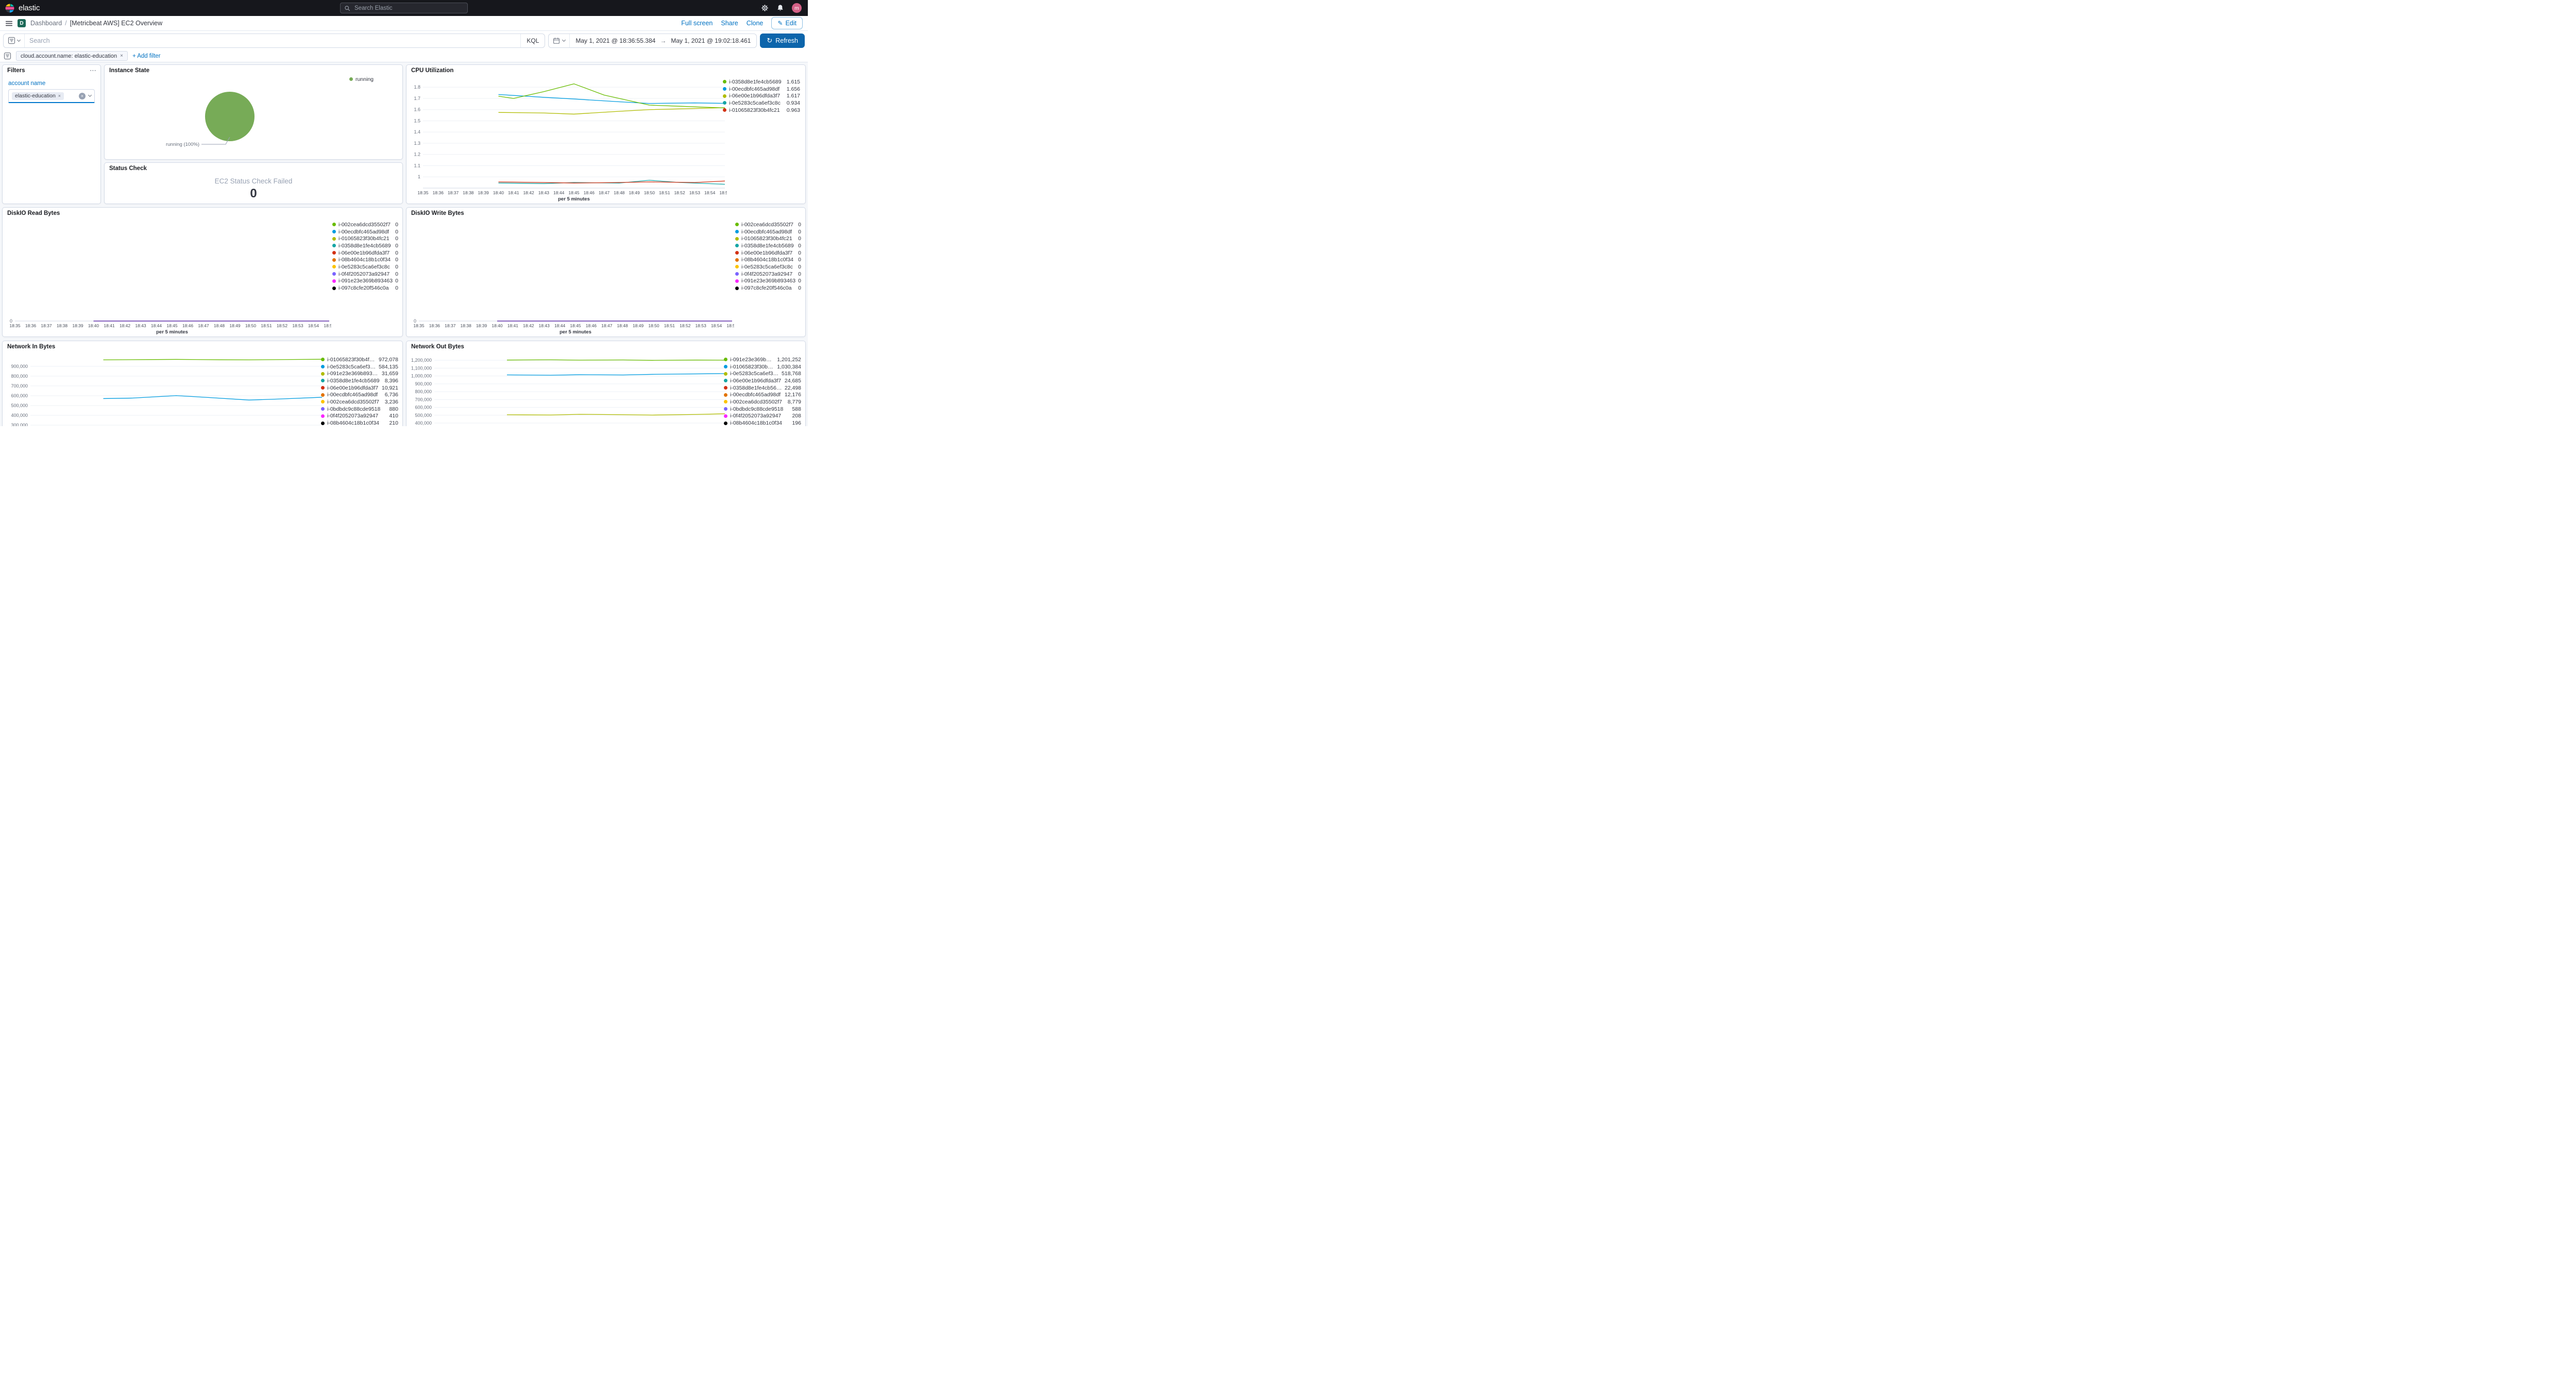 The width and height of the screenshot is (2576, 1380). What do you see at coordinates (797, 8) in the screenshot?
I see `user-avatar: m` at bounding box center [797, 8].